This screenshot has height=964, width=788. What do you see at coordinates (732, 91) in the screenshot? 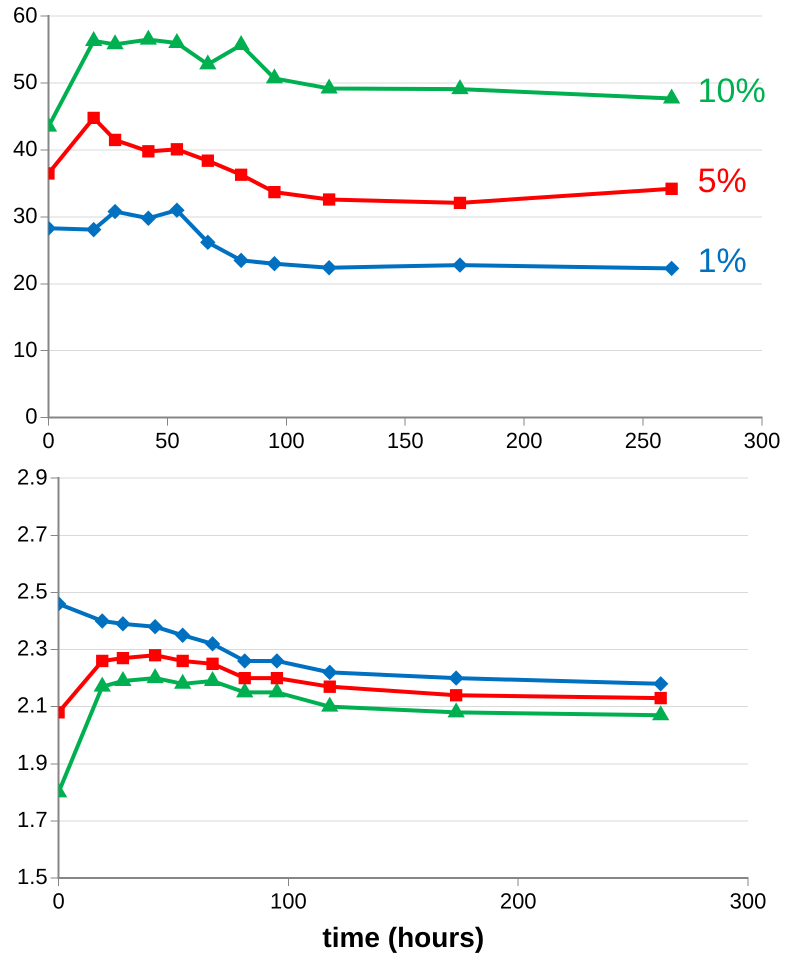
I see `series-label: 10%` at bounding box center [732, 91].